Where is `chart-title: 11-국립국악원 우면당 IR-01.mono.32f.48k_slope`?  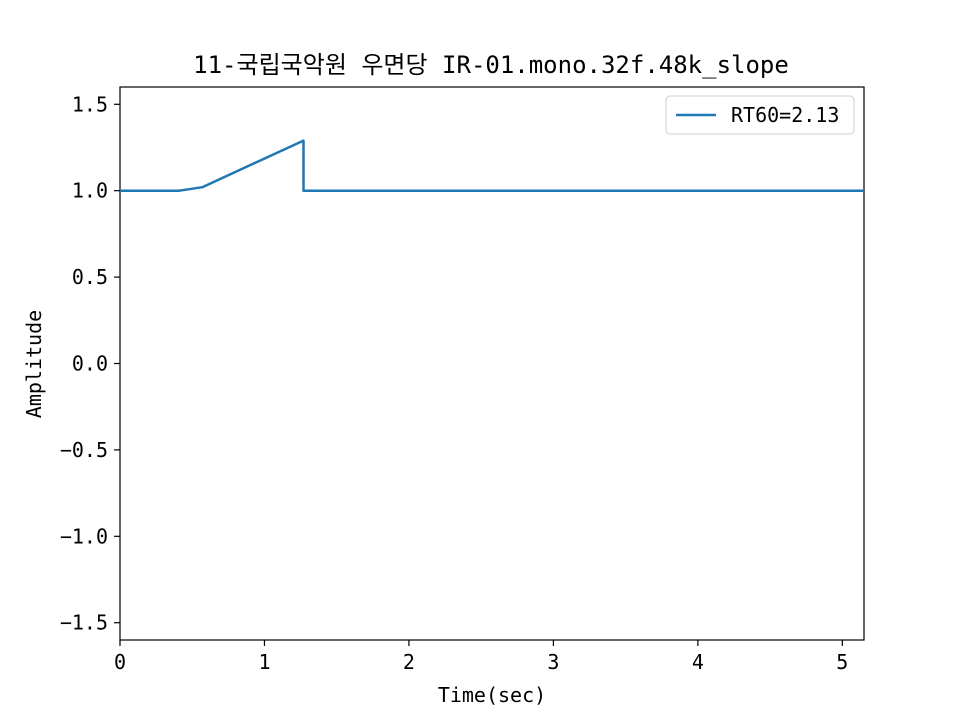
chart-title: 11-국립국악원 우면당 IR-01.mono.32f.48k_slope is located at coordinates (491, 65).